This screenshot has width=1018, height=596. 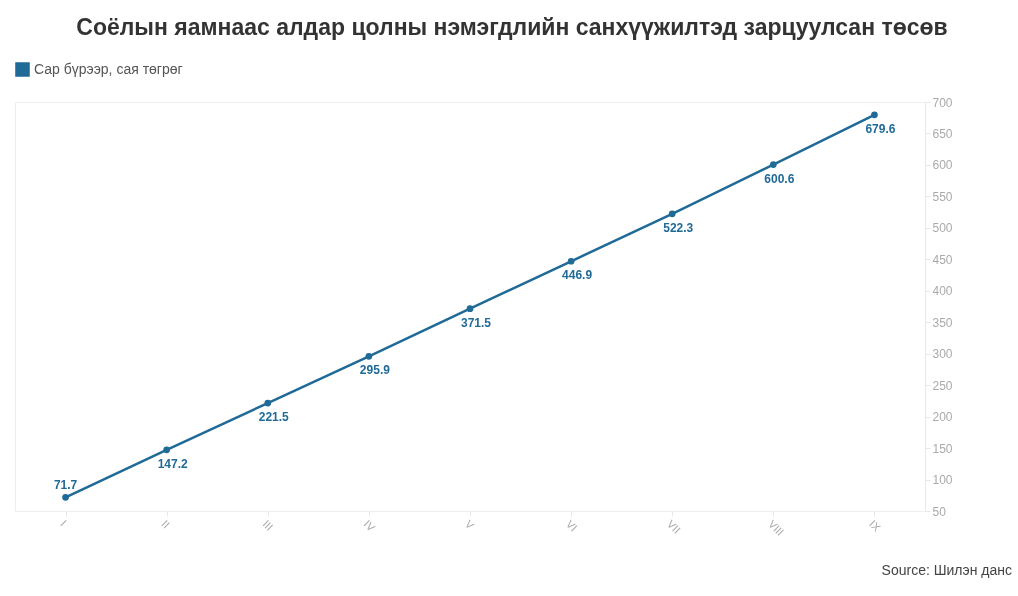 I want to click on legend-label: Сар бүрээр, сая төгрөг, so click(x=108, y=68).